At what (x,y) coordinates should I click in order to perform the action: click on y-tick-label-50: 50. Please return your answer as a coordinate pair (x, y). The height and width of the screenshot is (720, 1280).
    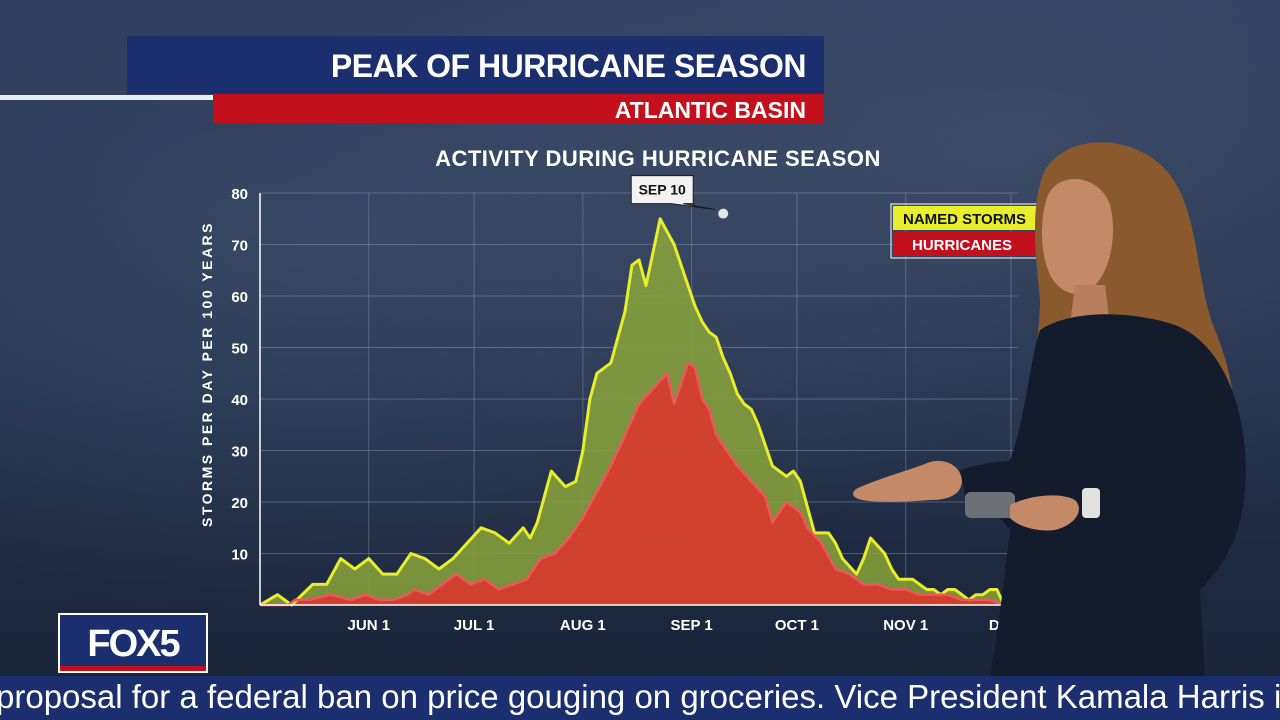
    Looking at the image, I should click on (239, 349).